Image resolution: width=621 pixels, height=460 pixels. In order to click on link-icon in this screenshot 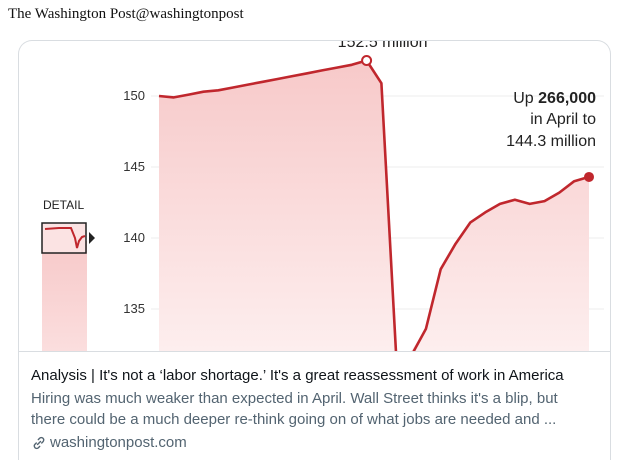, I will do `click(39, 443)`.